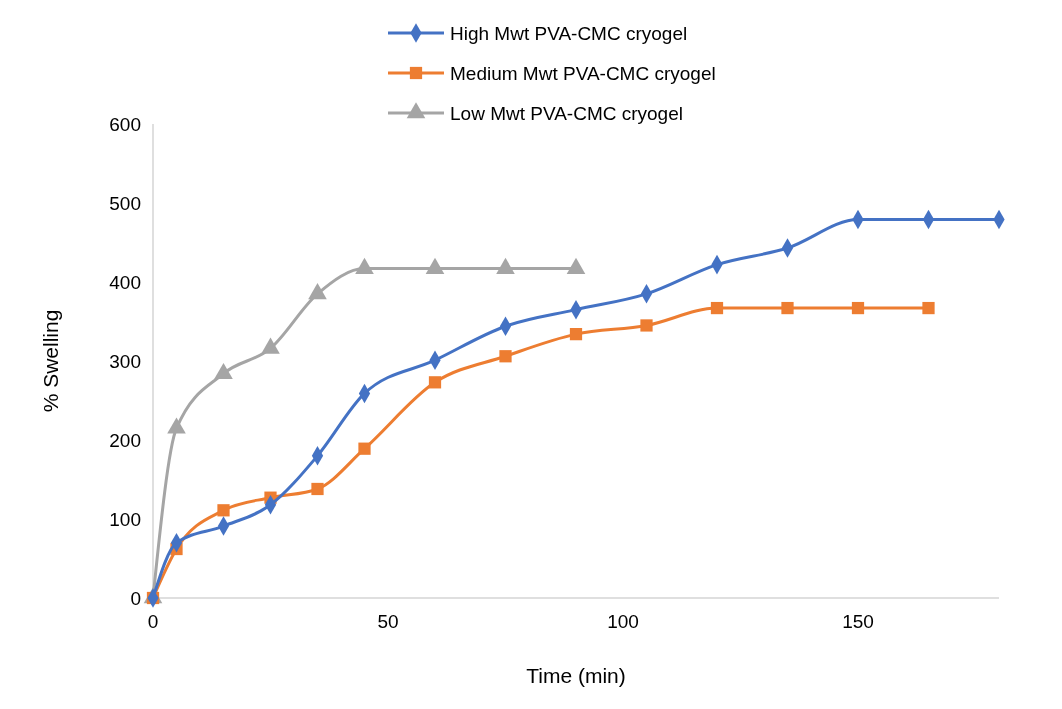 This screenshot has width=1062, height=709. What do you see at coordinates (125, 519) in the screenshot?
I see `y-tick-label: 100` at bounding box center [125, 519].